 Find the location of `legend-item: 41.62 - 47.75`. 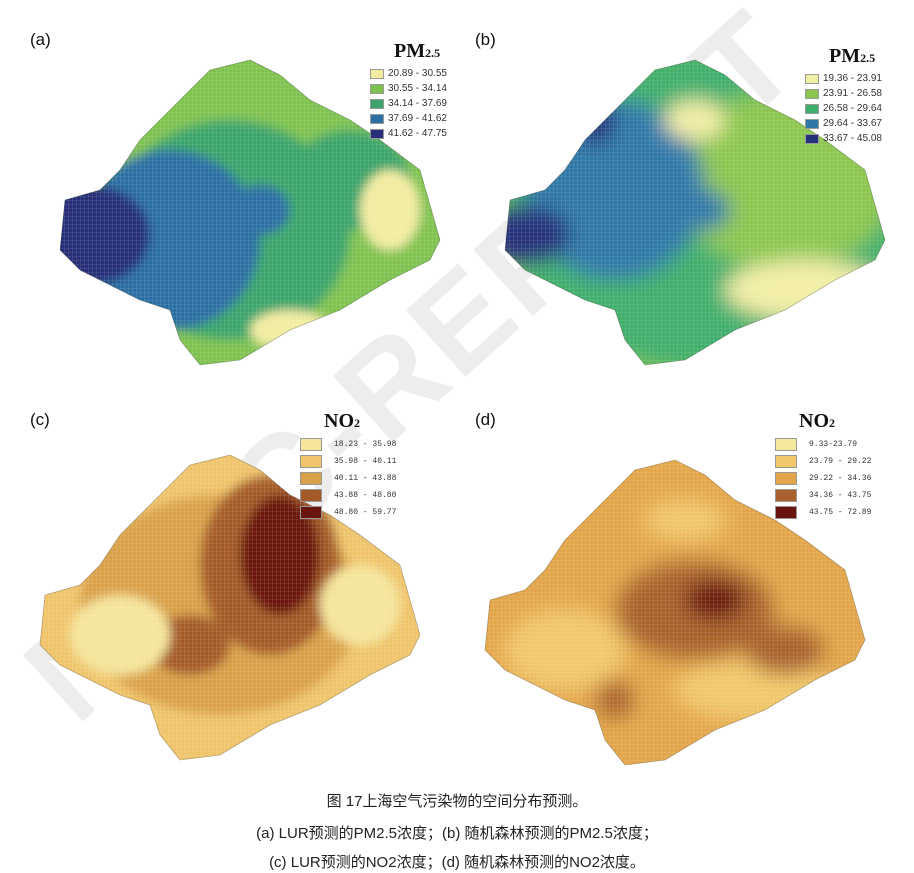

legend-item: 41.62 - 47.75 is located at coordinates (408, 133).